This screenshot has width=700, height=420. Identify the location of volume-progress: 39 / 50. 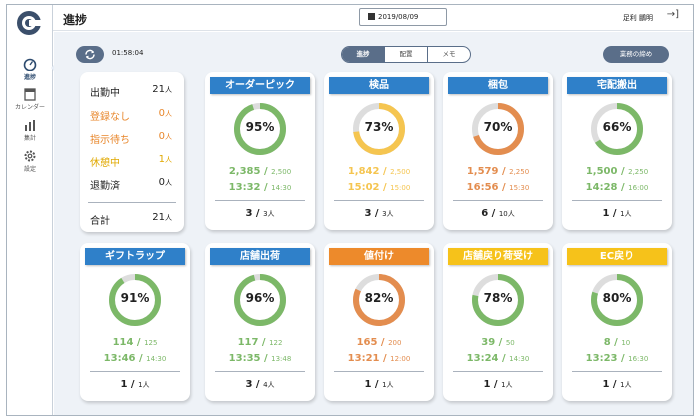
(498, 342).